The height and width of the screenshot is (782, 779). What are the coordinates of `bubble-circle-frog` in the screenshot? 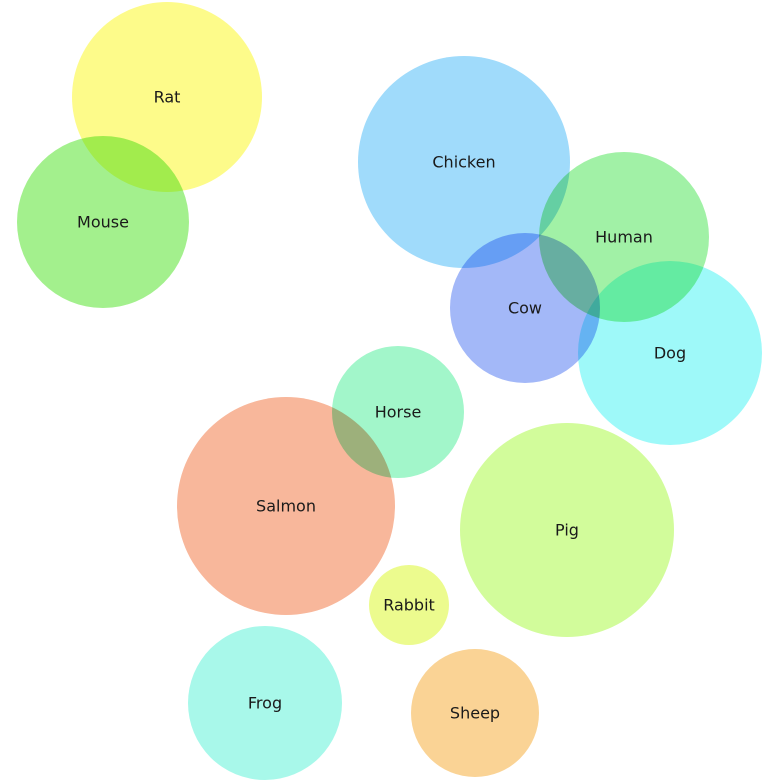 It's located at (265, 703).